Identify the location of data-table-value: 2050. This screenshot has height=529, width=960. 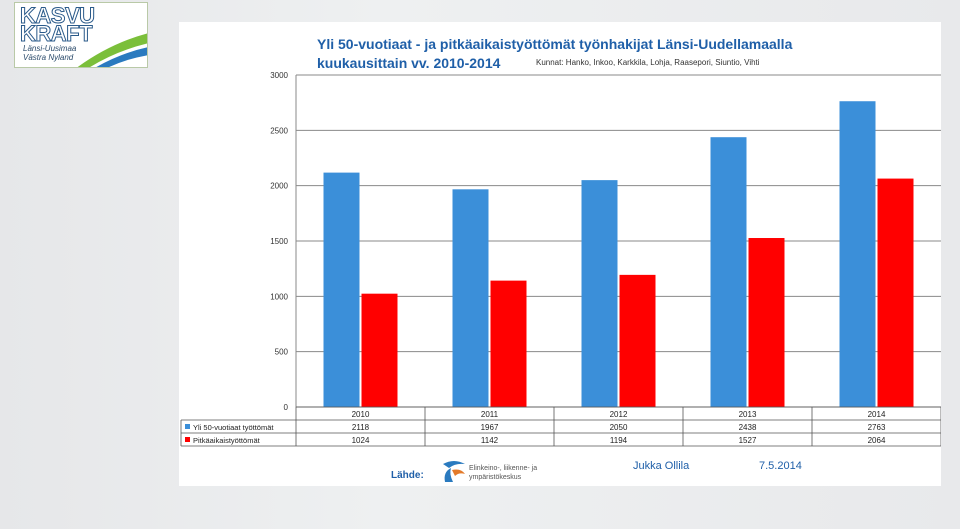
(619, 427).